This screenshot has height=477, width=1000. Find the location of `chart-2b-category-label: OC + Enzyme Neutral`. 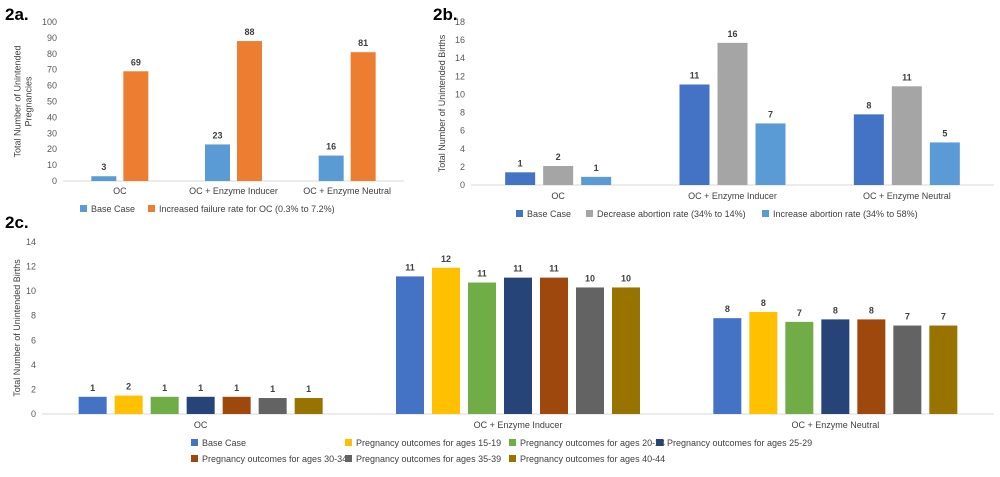

chart-2b-category-label: OC + Enzyme Neutral is located at coordinates (907, 196).